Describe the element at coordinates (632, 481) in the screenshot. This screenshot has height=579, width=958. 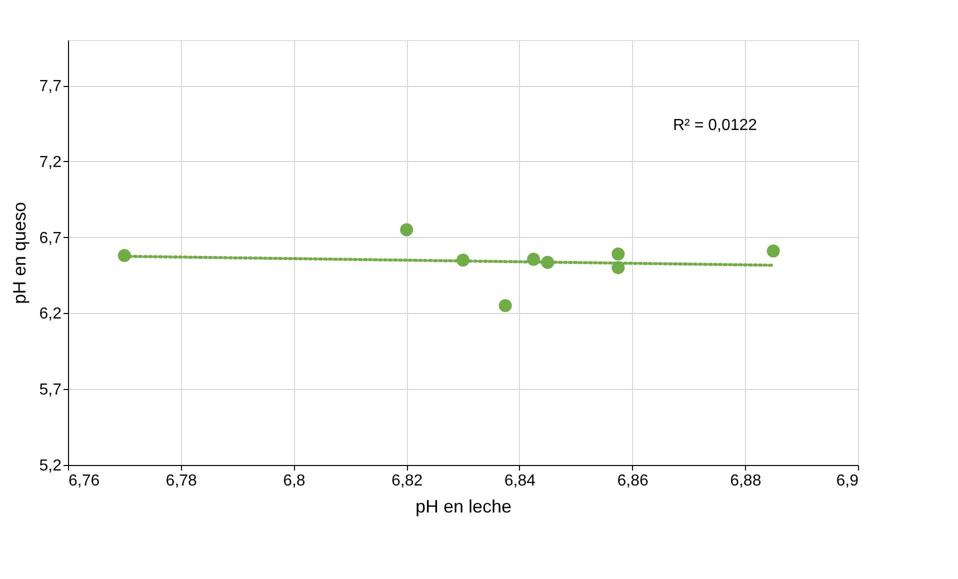
I see `x-tick-label: 6,86` at that location.